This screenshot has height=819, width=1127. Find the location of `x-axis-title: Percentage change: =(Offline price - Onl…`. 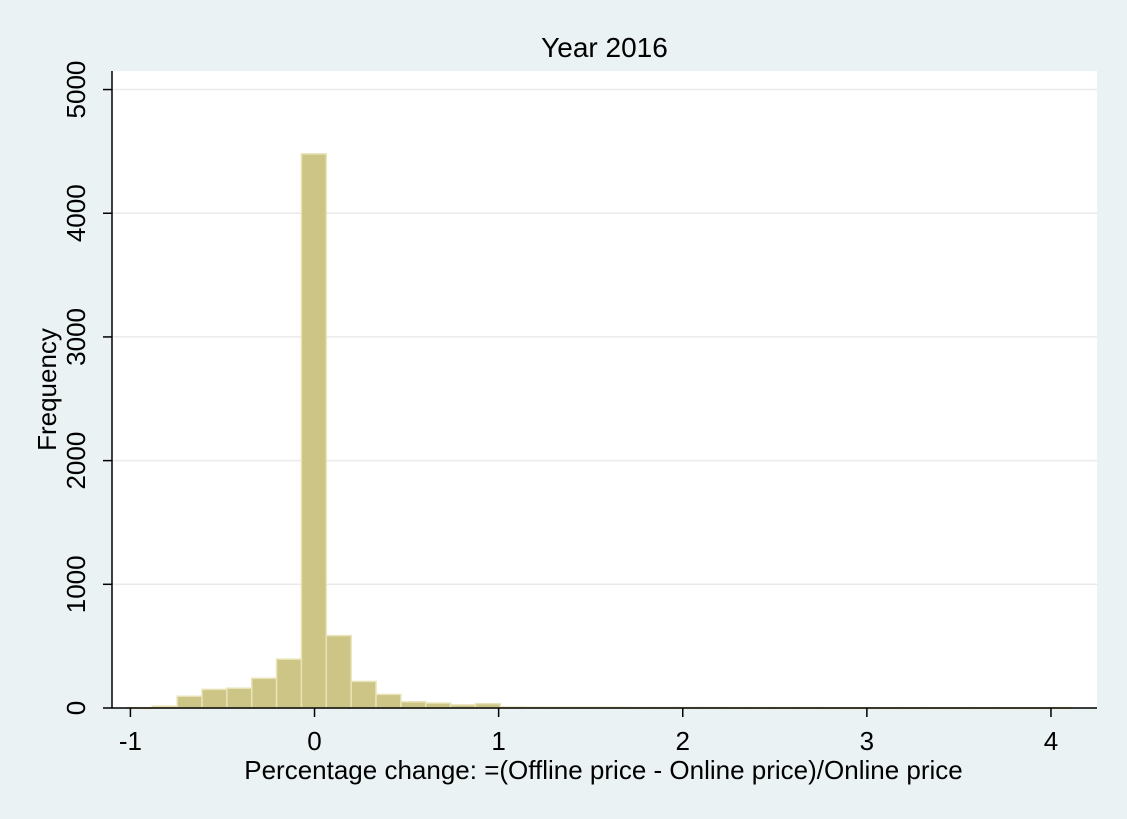

x-axis-title: Percentage change: =(Offline price - Onl… is located at coordinates (603, 770).